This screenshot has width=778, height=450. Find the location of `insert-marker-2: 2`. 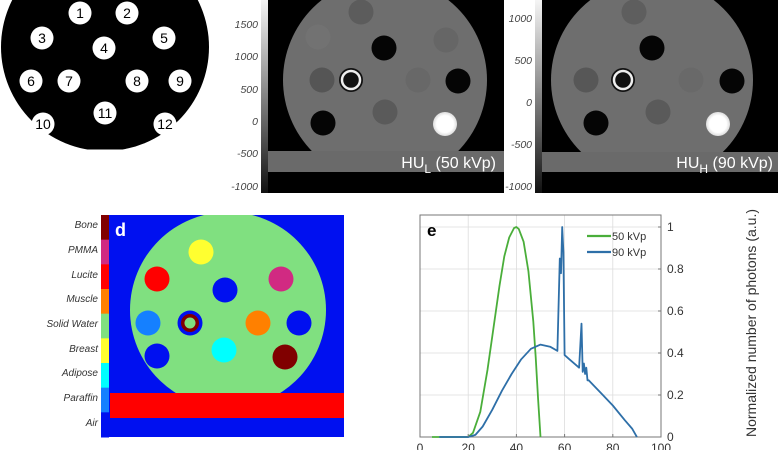

insert-marker-2: 2 is located at coordinates (127, 13).